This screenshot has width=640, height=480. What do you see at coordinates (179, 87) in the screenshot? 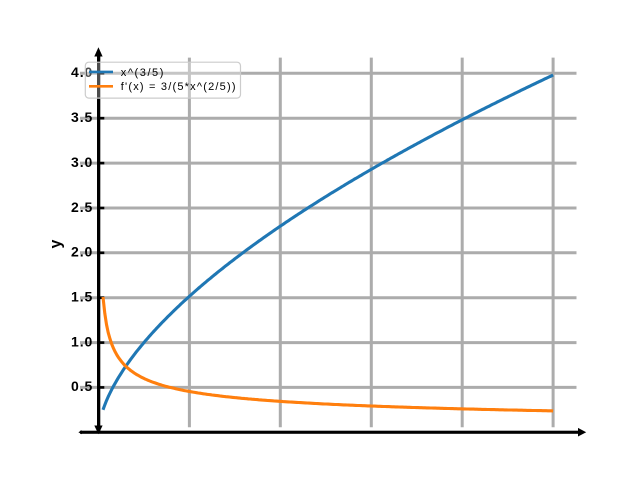
I see `svg-text: f'(x) = 3/(5*x^(2/5))` at bounding box center [179, 87].